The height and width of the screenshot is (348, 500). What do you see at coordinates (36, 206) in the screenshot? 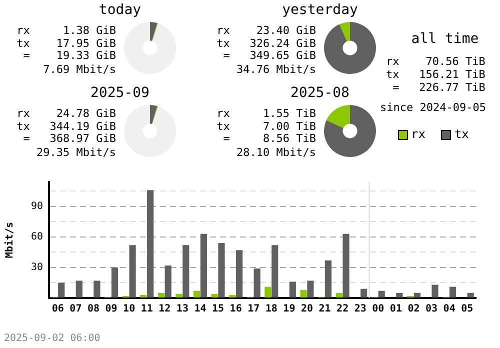
I see `y-tick-label: 90` at bounding box center [36, 206].